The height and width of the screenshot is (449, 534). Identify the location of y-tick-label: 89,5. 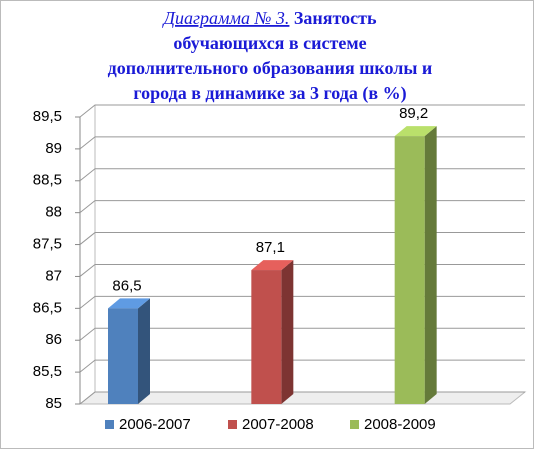
(47, 116).